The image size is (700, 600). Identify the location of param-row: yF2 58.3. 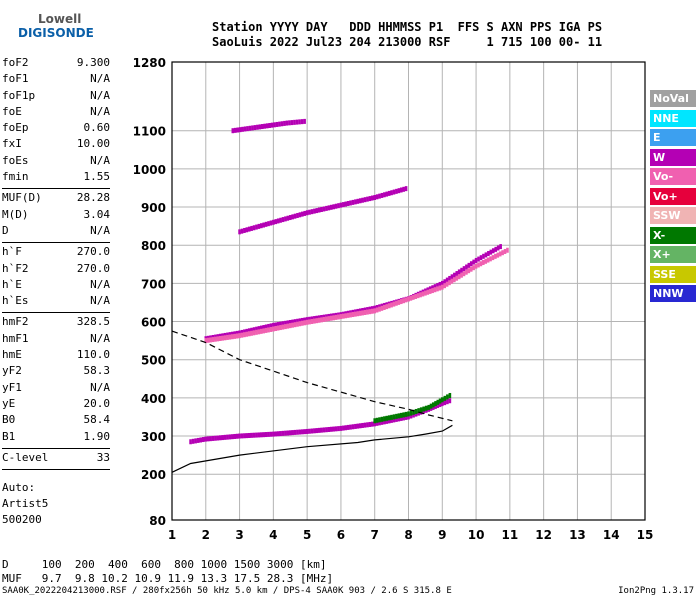
(56, 372).